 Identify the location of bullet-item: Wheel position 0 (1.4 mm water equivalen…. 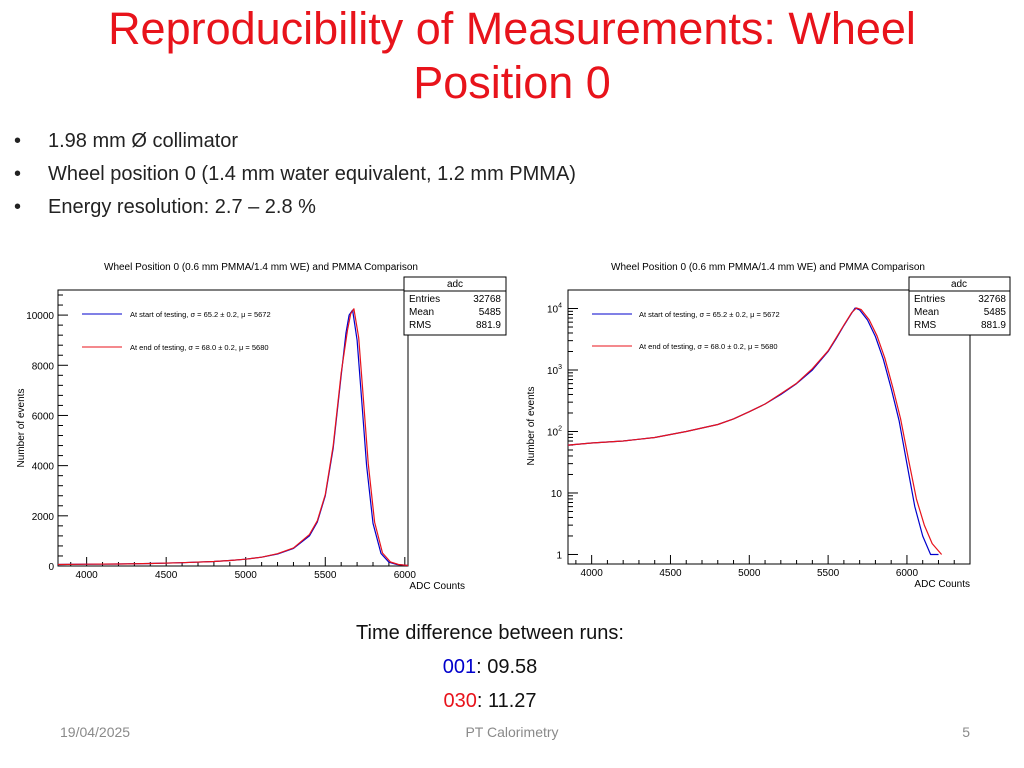
(295, 176).